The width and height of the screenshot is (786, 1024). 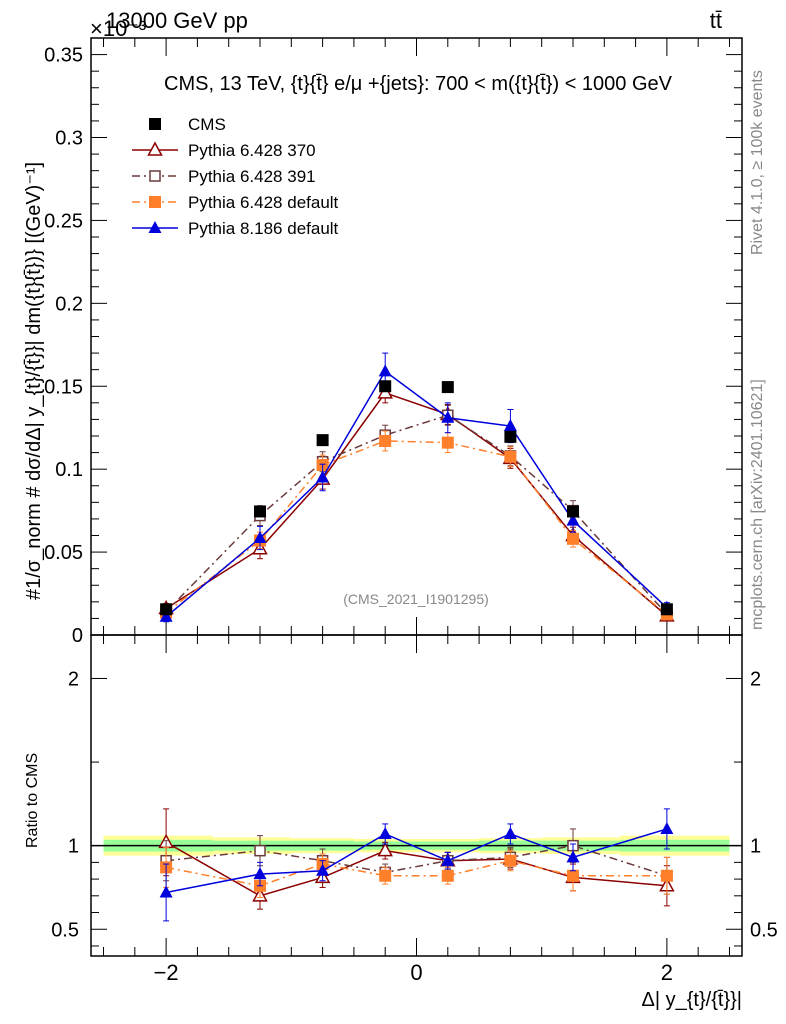 What do you see at coordinates (757, 162) in the screenshot?
I see `rivet-label: Rivet 4.1.0, ≥ 100k events` at bounding box center [757, 162].